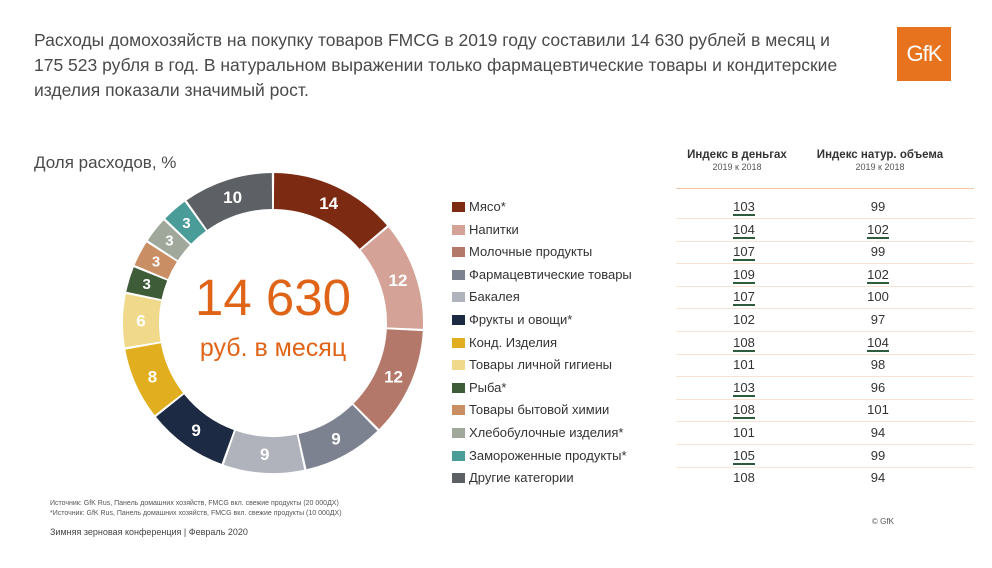  Describe the element at coordinates (140, 320) in the screenshot. I see `slice-value-label: 6` at that location.